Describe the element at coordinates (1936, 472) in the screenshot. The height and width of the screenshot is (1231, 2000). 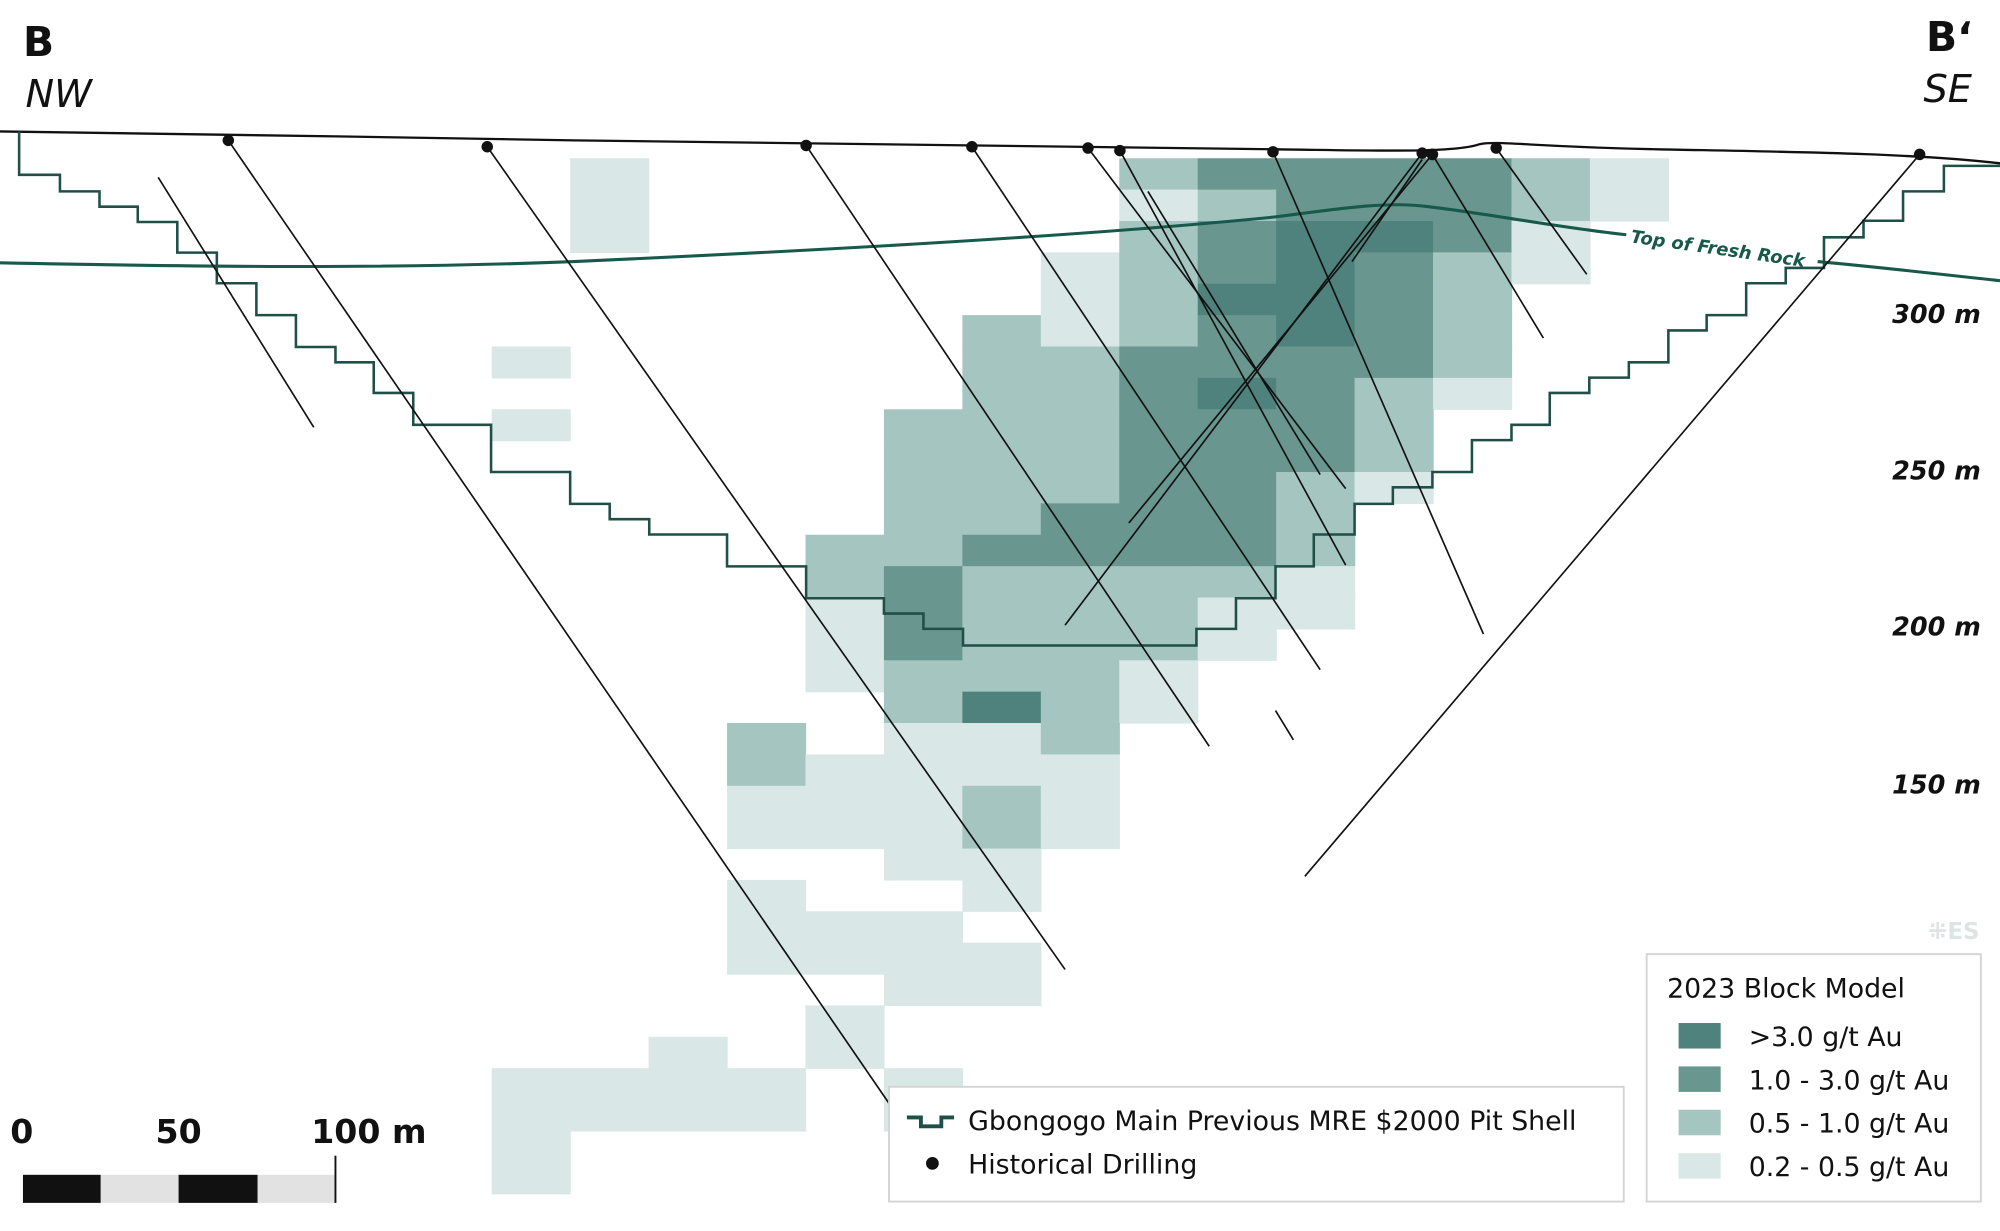
I see `elevation-label-250: 250 m` at that location.